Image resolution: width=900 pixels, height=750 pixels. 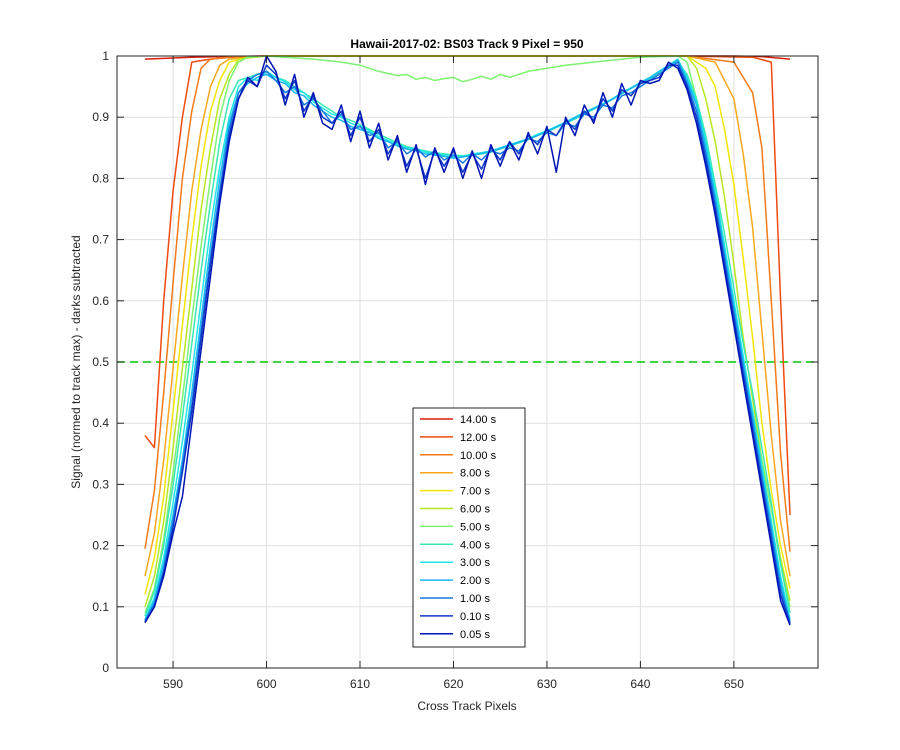 What do you see at coordinates (475, 492) in the screenshot?
I see `legend-label: 7.00 s` at bounding box center [475, 492].